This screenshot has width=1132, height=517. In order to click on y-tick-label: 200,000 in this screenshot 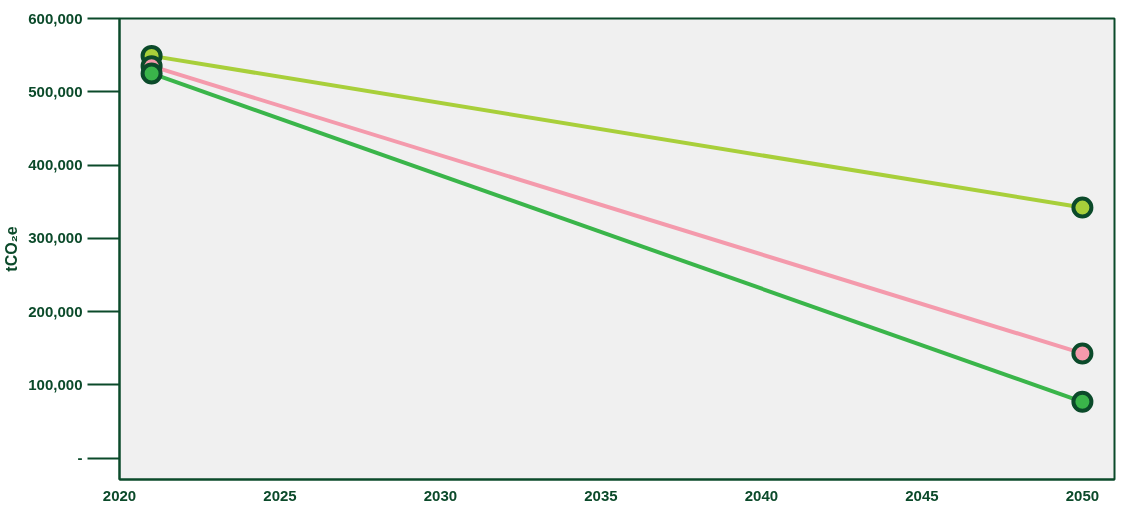, I will do `click(55, 311)`.